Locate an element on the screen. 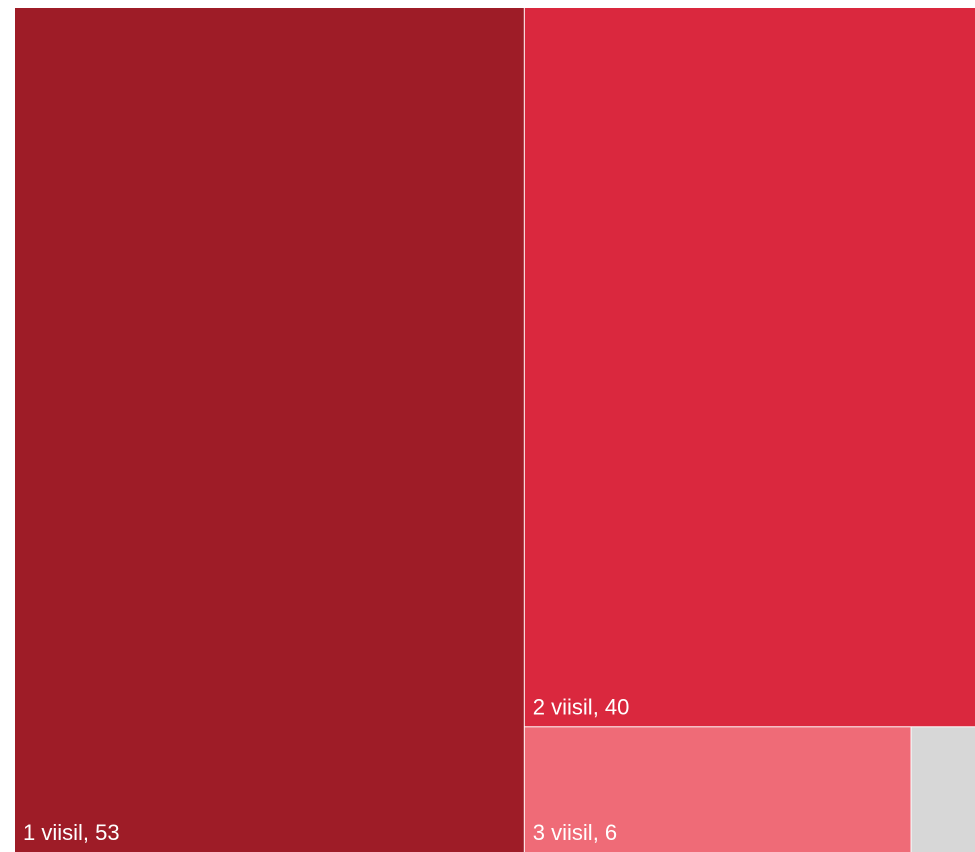 The width and height of the screenshot is (975, 852). tile-rect-other is located at coordinates (943, 789).